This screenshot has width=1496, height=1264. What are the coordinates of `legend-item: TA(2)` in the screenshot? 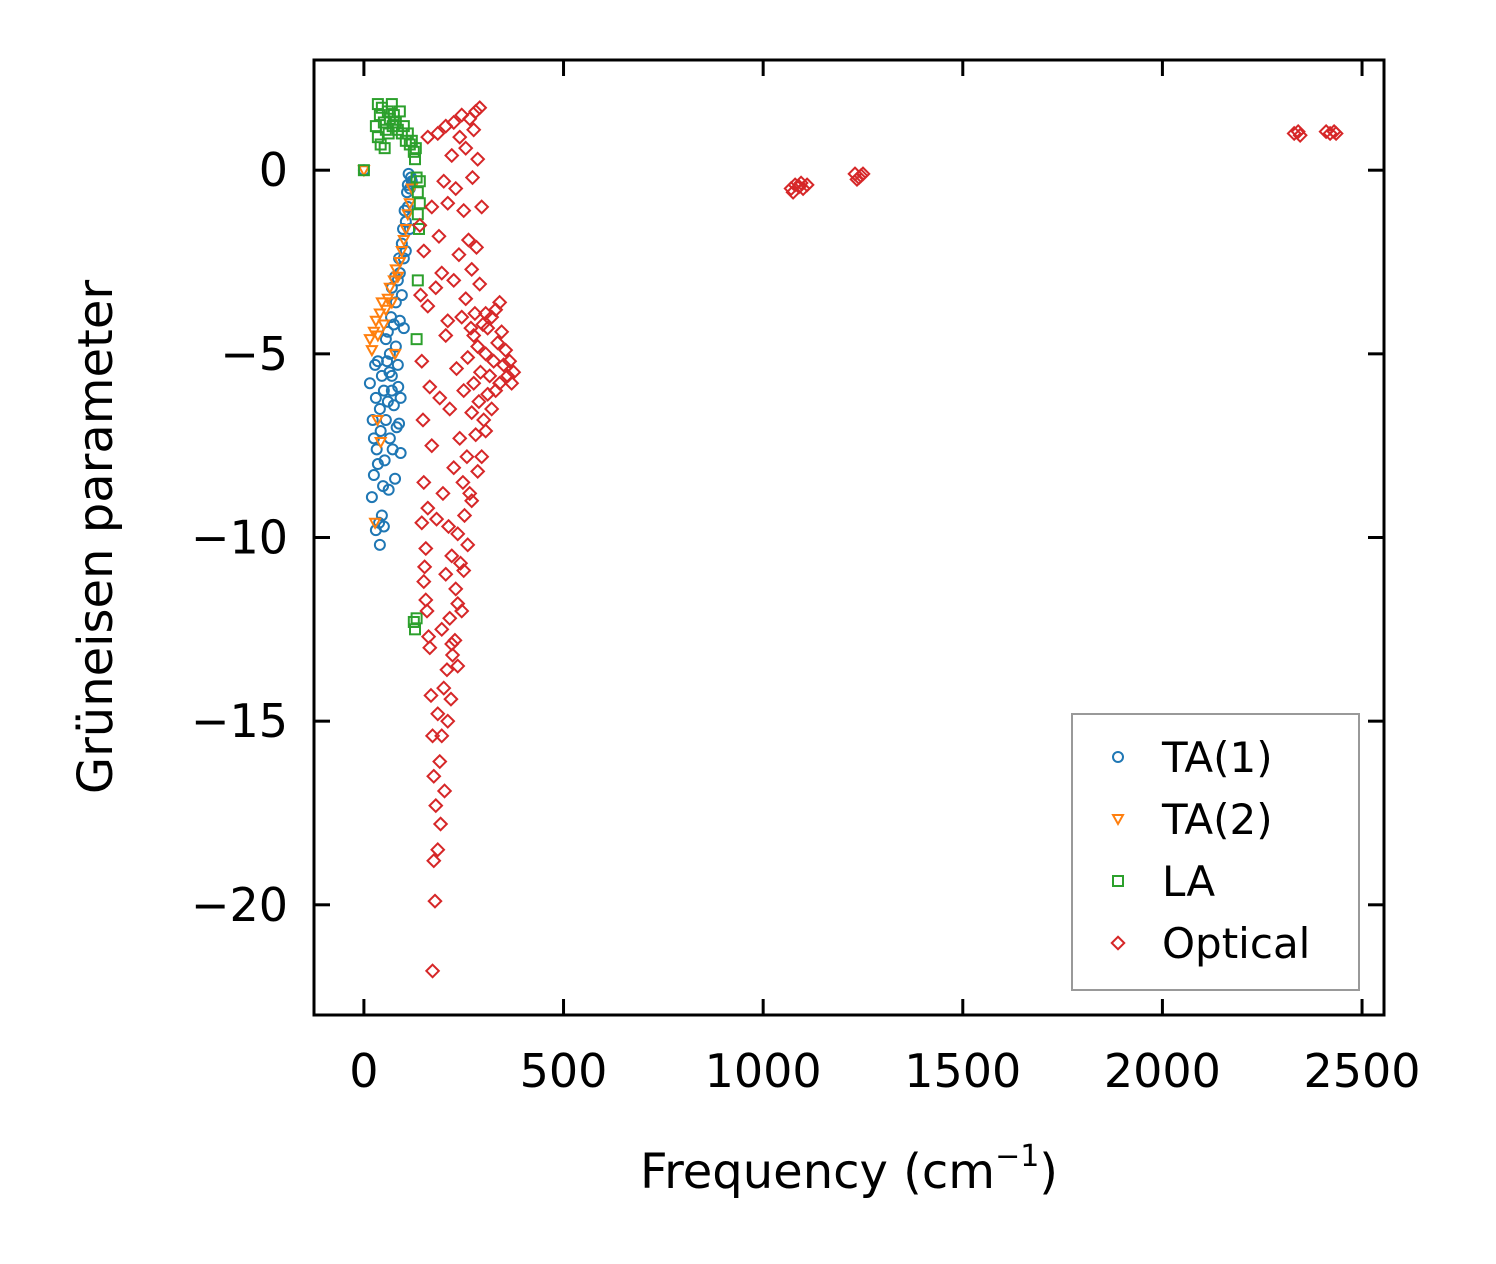 It's located at (1192, 819).